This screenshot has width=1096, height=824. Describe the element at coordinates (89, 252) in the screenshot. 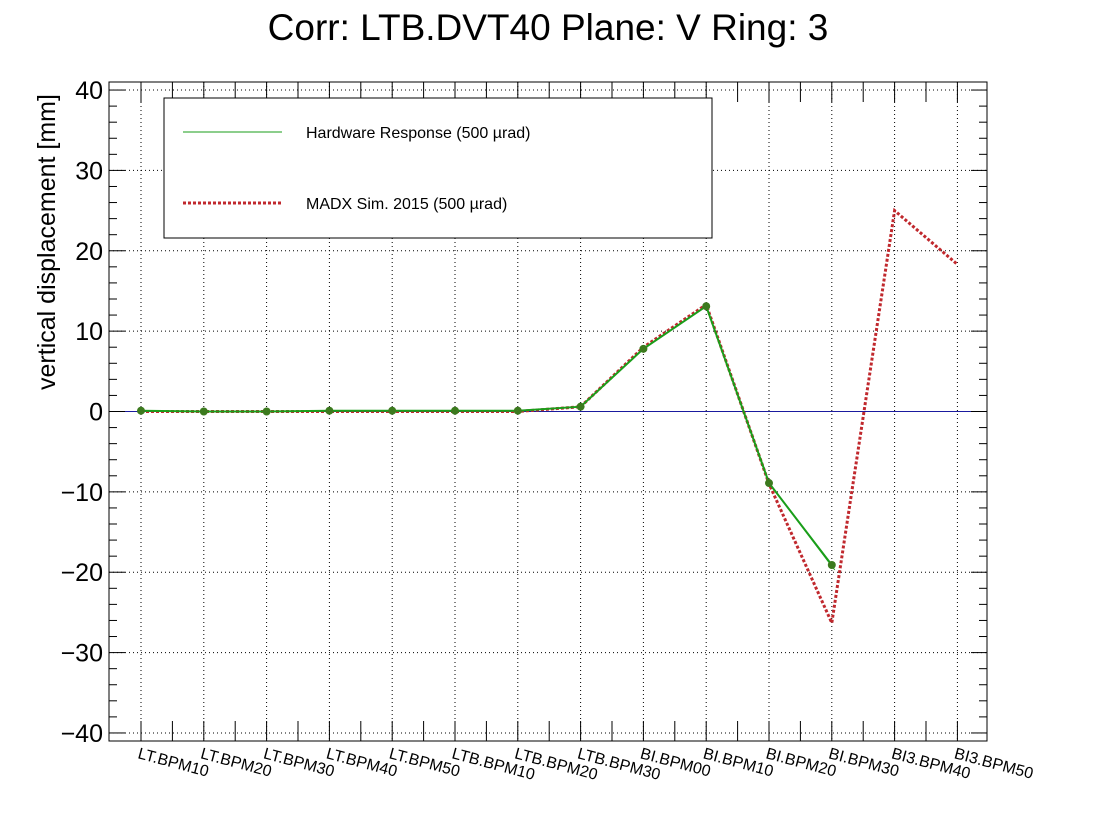

I see `y-tick-label: 20` at that location.